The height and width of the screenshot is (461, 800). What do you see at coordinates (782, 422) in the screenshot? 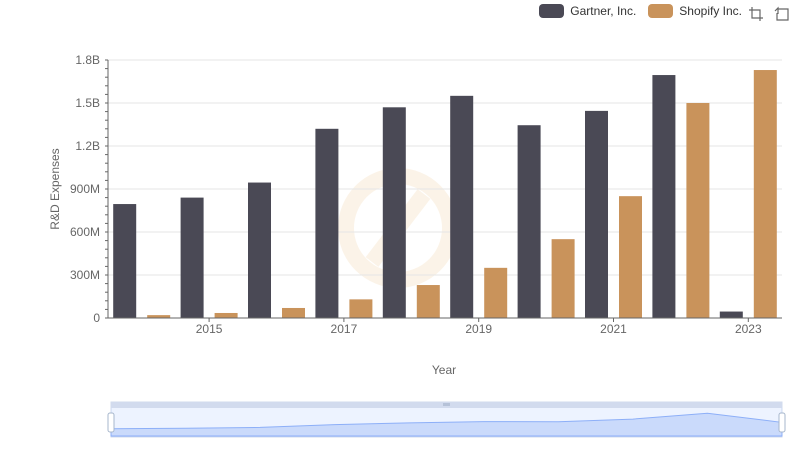
I see `zoom-handle-right` at bounding box center [782, 422].